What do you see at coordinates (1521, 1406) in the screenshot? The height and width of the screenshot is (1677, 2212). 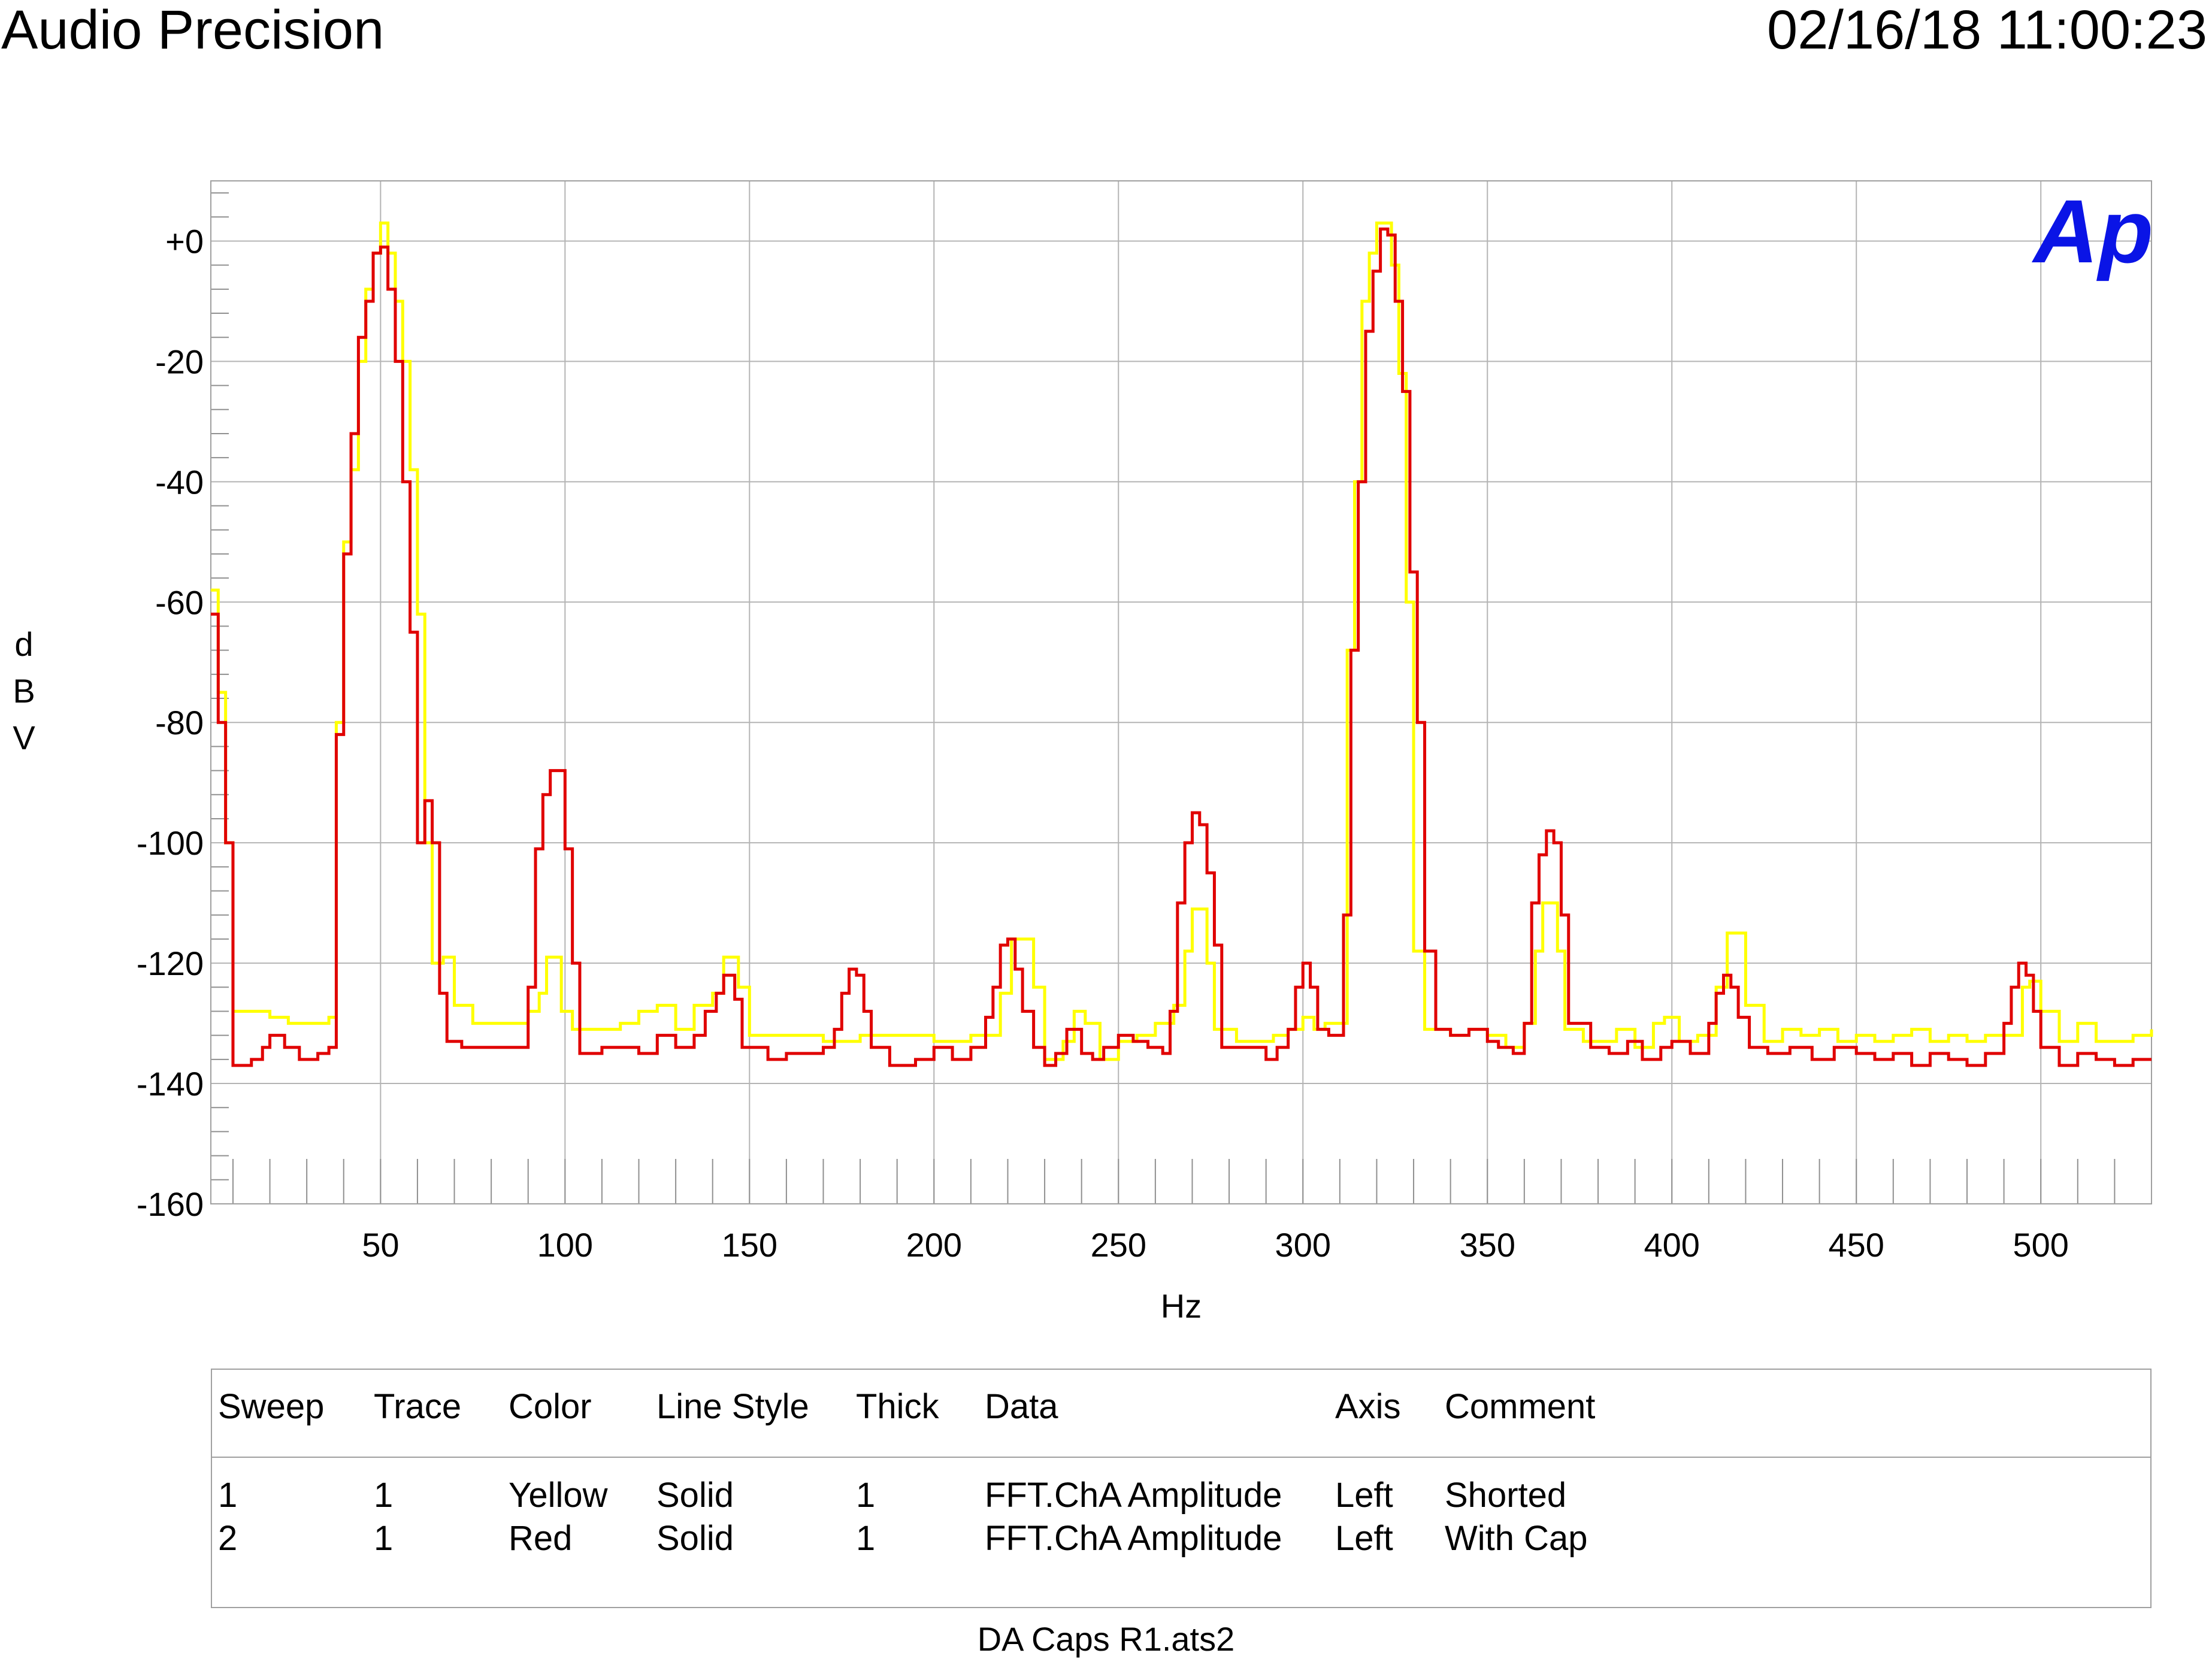 I see `legend-header-cell: Comment` at bounding box center [1521, 1406].